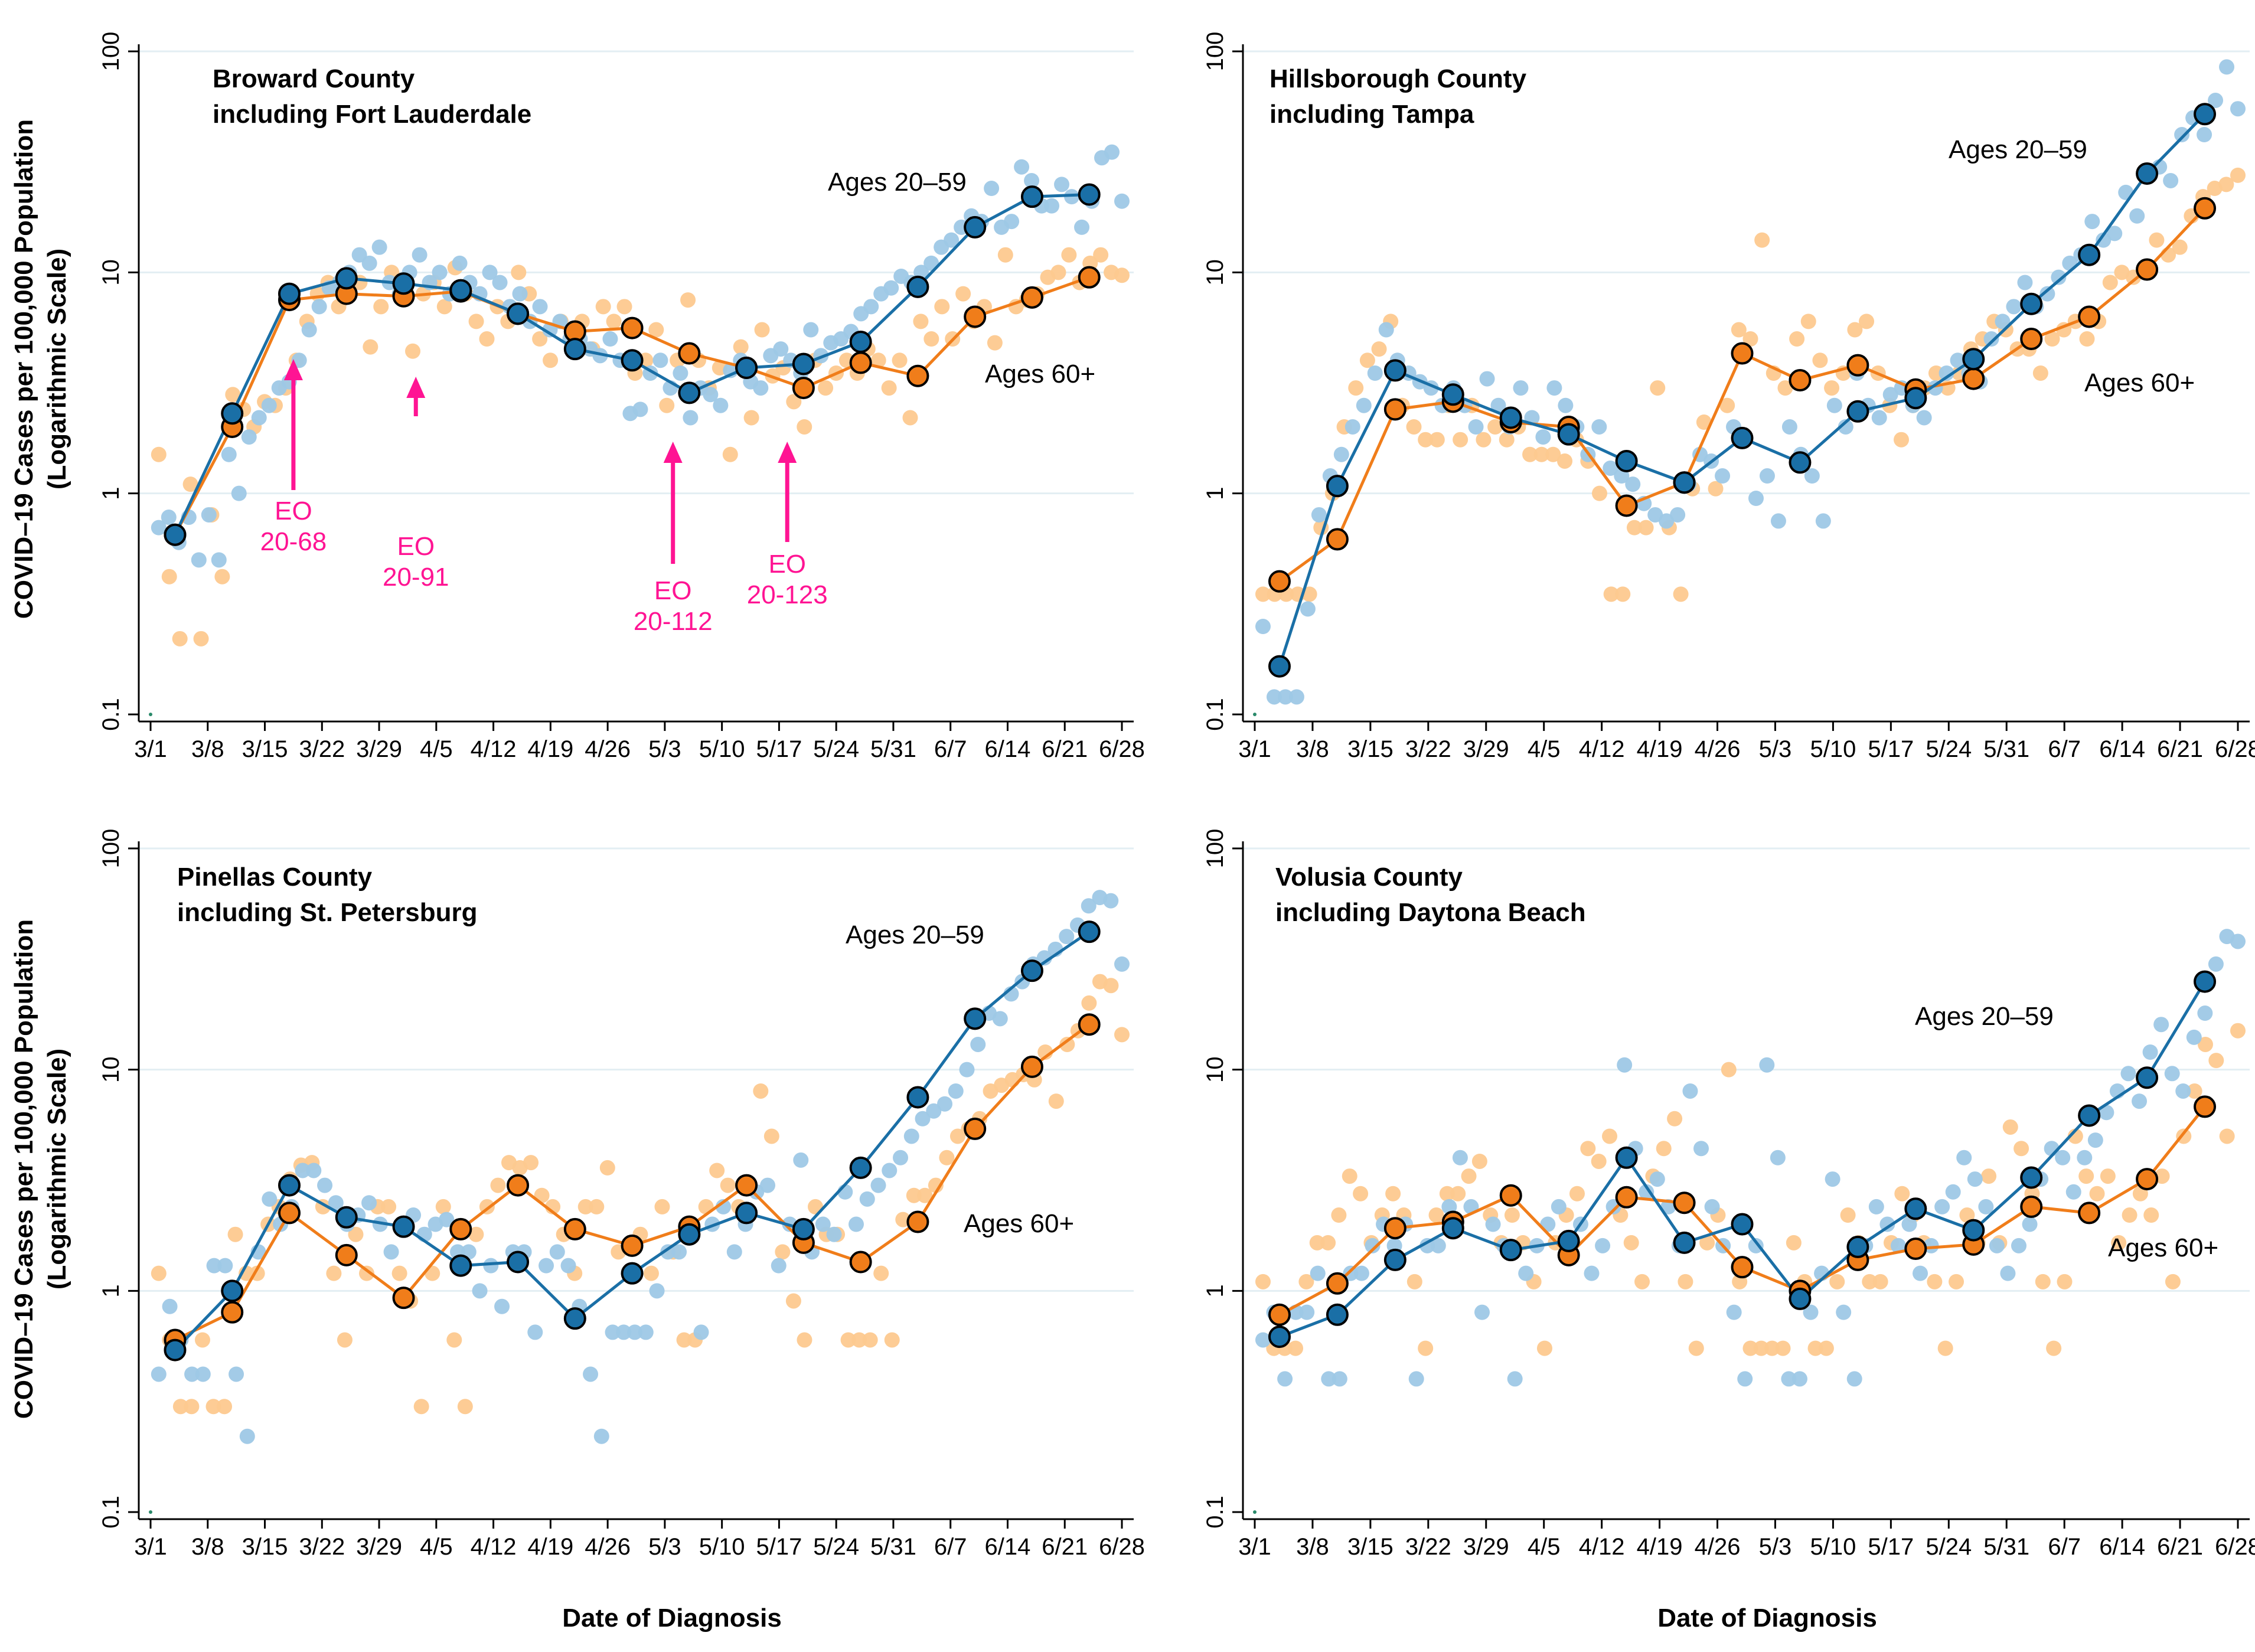 The image size is (2255, 1652). Describe the element at coordinates (23, 1169) in the screenshot. I see `y-axis-title-bottom-line1: COVID–19 Cases per 100,000 Population` at that location.